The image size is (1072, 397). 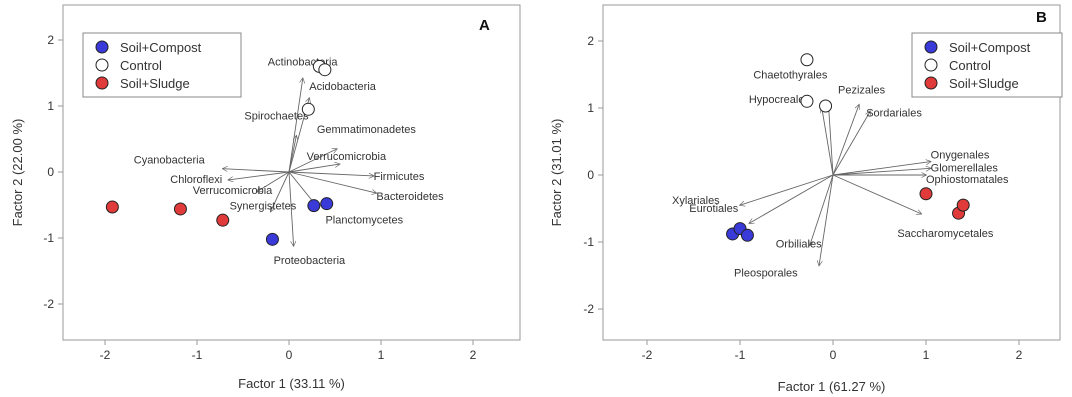 What do you see at coordinates (588, 242) in the screenshot?
I see `y-tick-label: -1` at bounding box center [588, 242].